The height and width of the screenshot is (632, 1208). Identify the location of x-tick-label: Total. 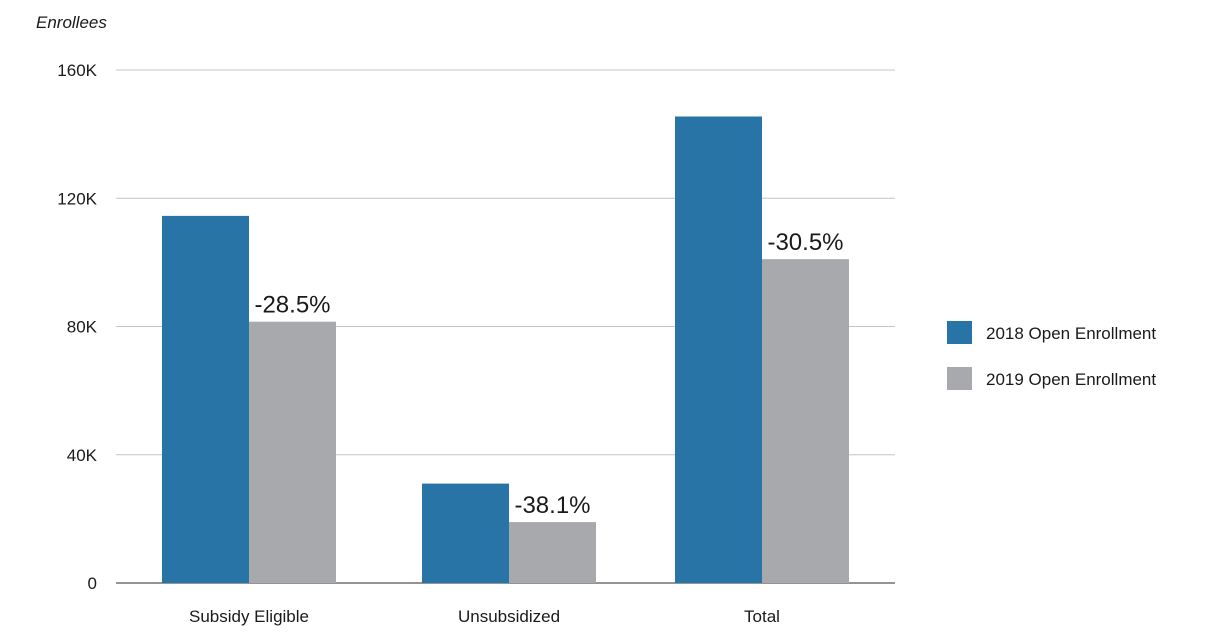
(762, 616).